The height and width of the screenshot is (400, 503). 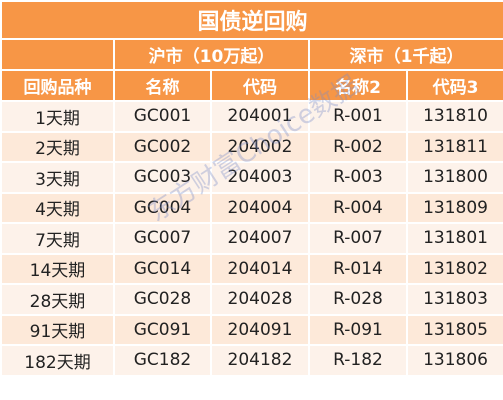 I want to click on cell: GC182, so click(x=162, y=360).